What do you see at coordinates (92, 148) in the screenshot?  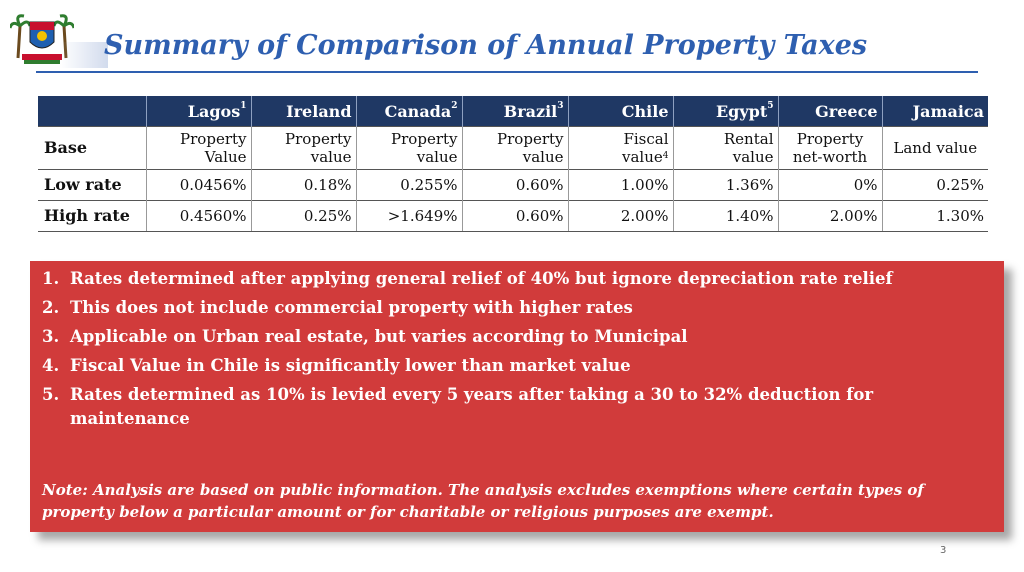 I see `row-label-base: Base` at bounding box center [92, 148].